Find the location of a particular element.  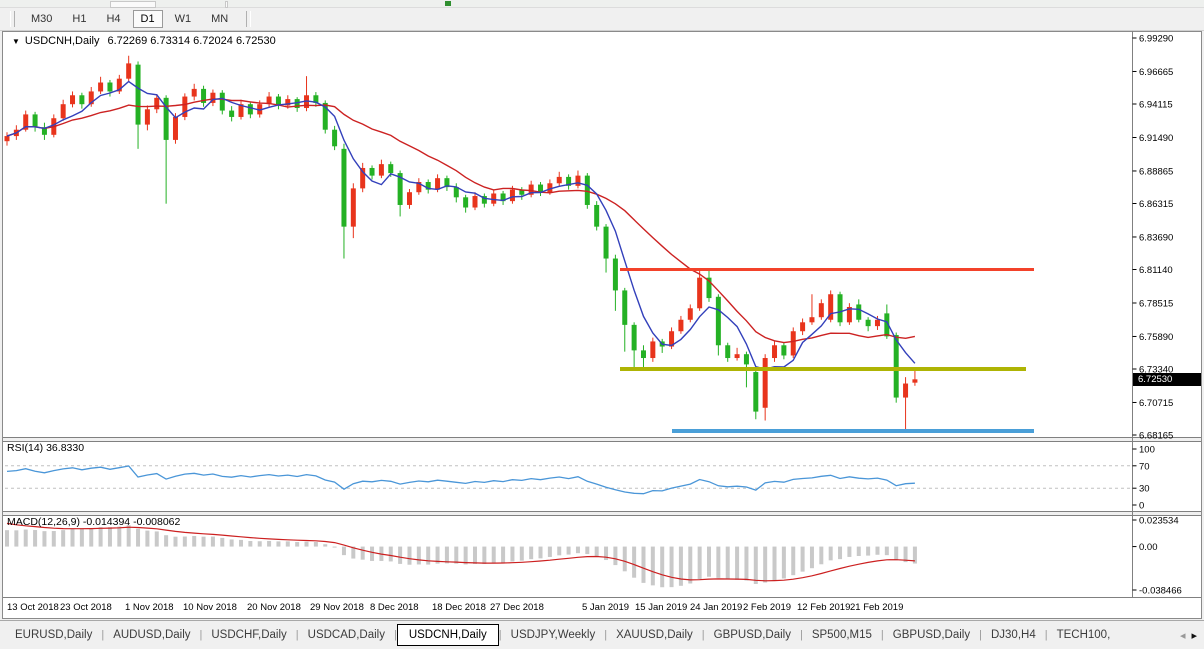

date-axis-label: 29 Nov 2018 is located at coordinates (337, 607).